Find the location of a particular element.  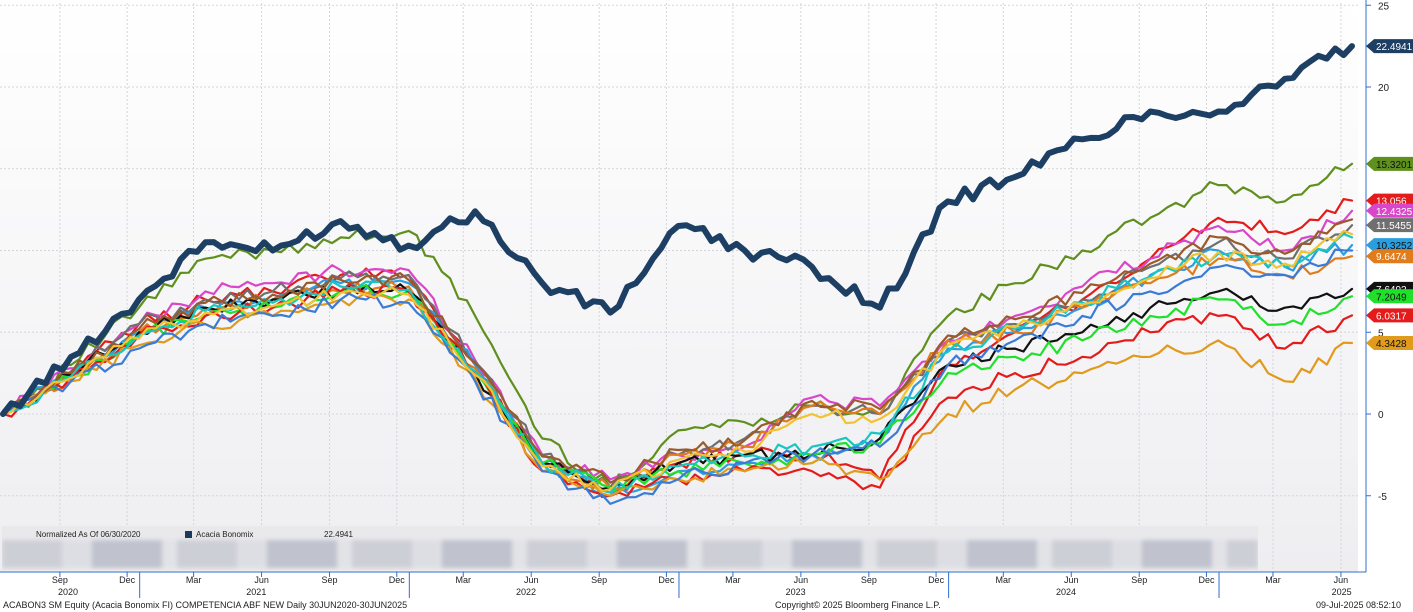

legend-blurred-entries is located at coordinates (630, 554).